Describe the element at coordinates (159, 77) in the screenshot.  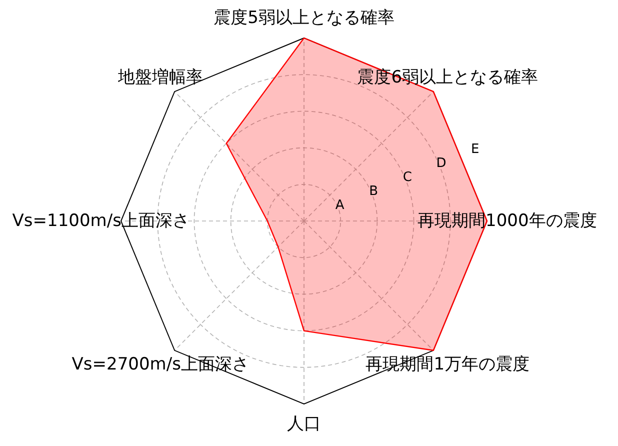
I see `spoke-label: 地盤増幅率` at that location.